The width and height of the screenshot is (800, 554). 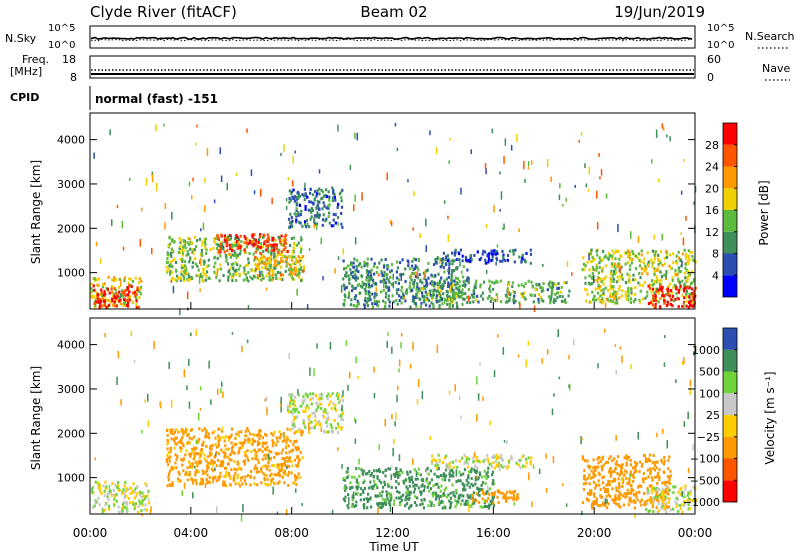 What do you see at coordinates (683, 362) in the screenshot?
I see `heatmap-cell-1999` at bounding box center [683, 362].